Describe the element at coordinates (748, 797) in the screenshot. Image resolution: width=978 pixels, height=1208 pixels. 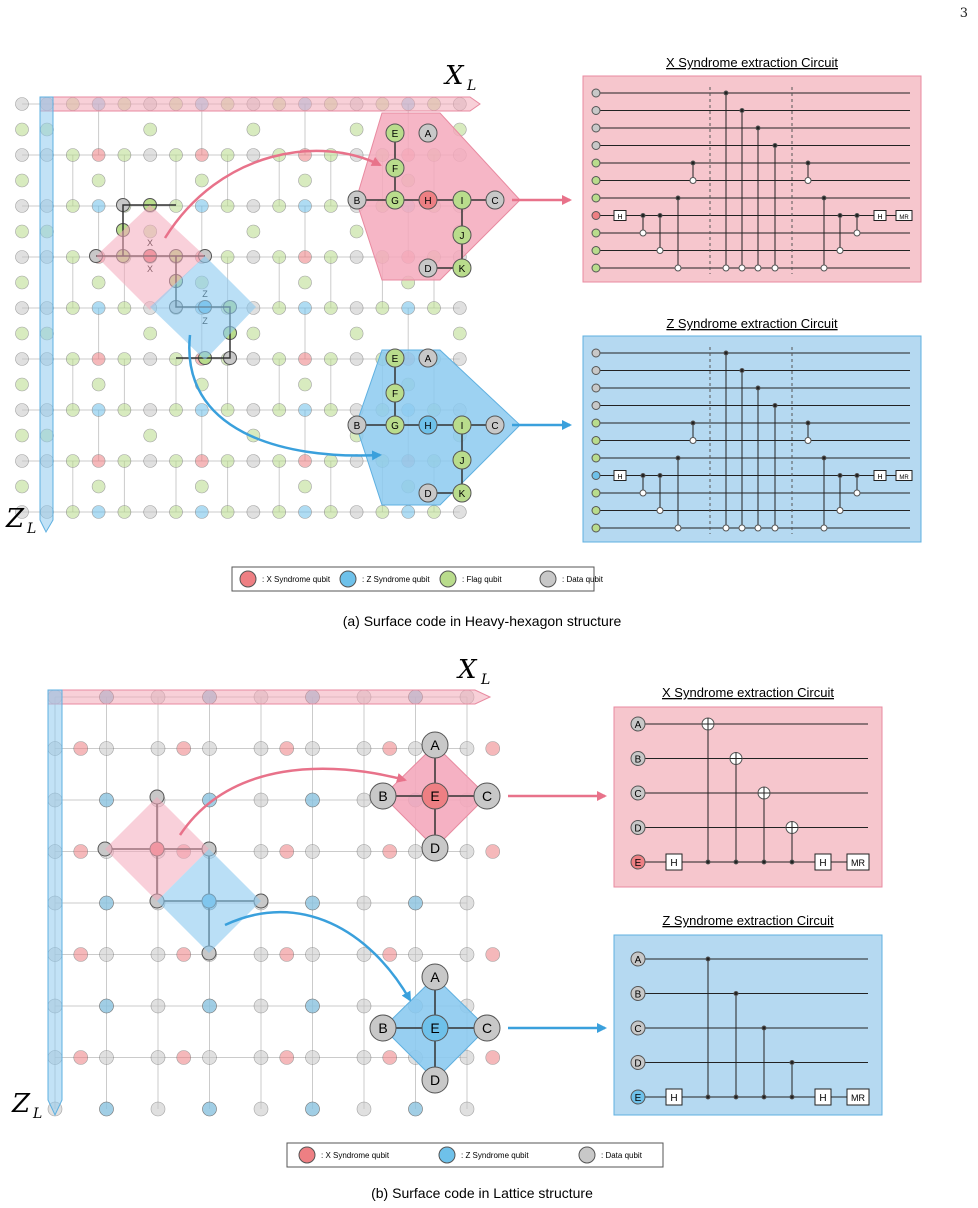
I see `x-circuit-panel-b` at that location.